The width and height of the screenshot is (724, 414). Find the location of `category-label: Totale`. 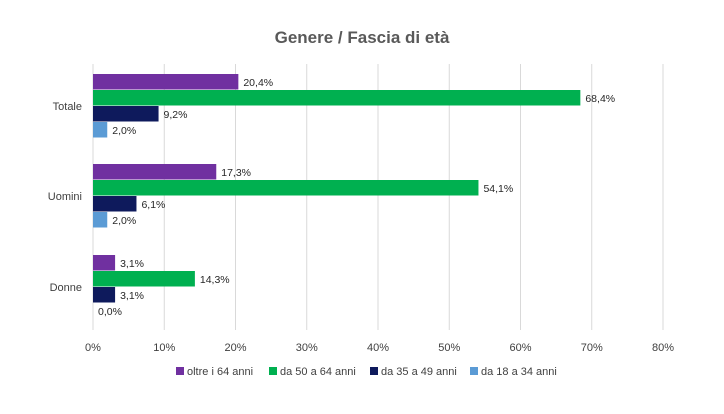

category-label: Totale is located at coordinates (67, 107).